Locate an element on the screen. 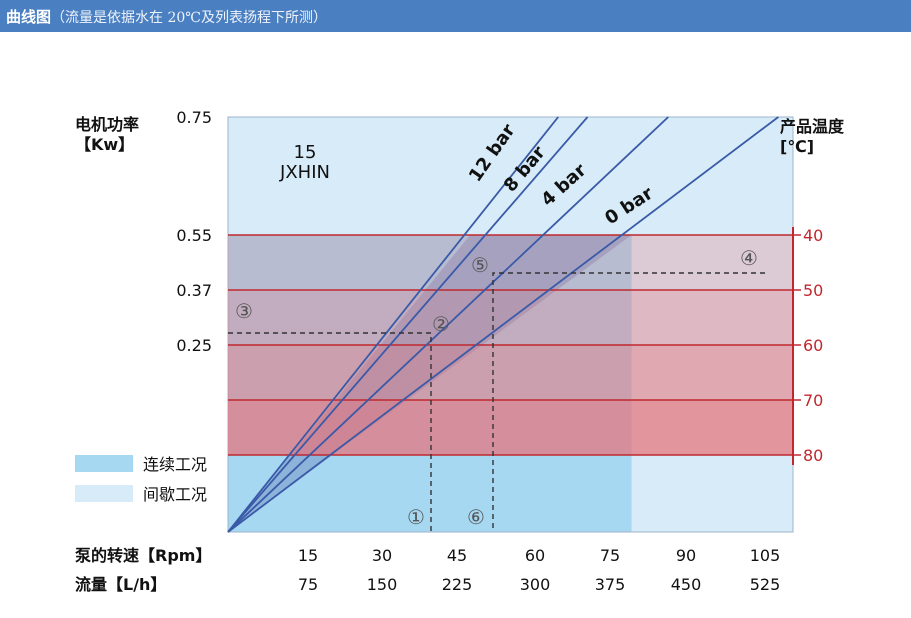 The height and width of the screenshot is (618, 911). legend-swatch-intermittent is located at coordinates (104, 493).